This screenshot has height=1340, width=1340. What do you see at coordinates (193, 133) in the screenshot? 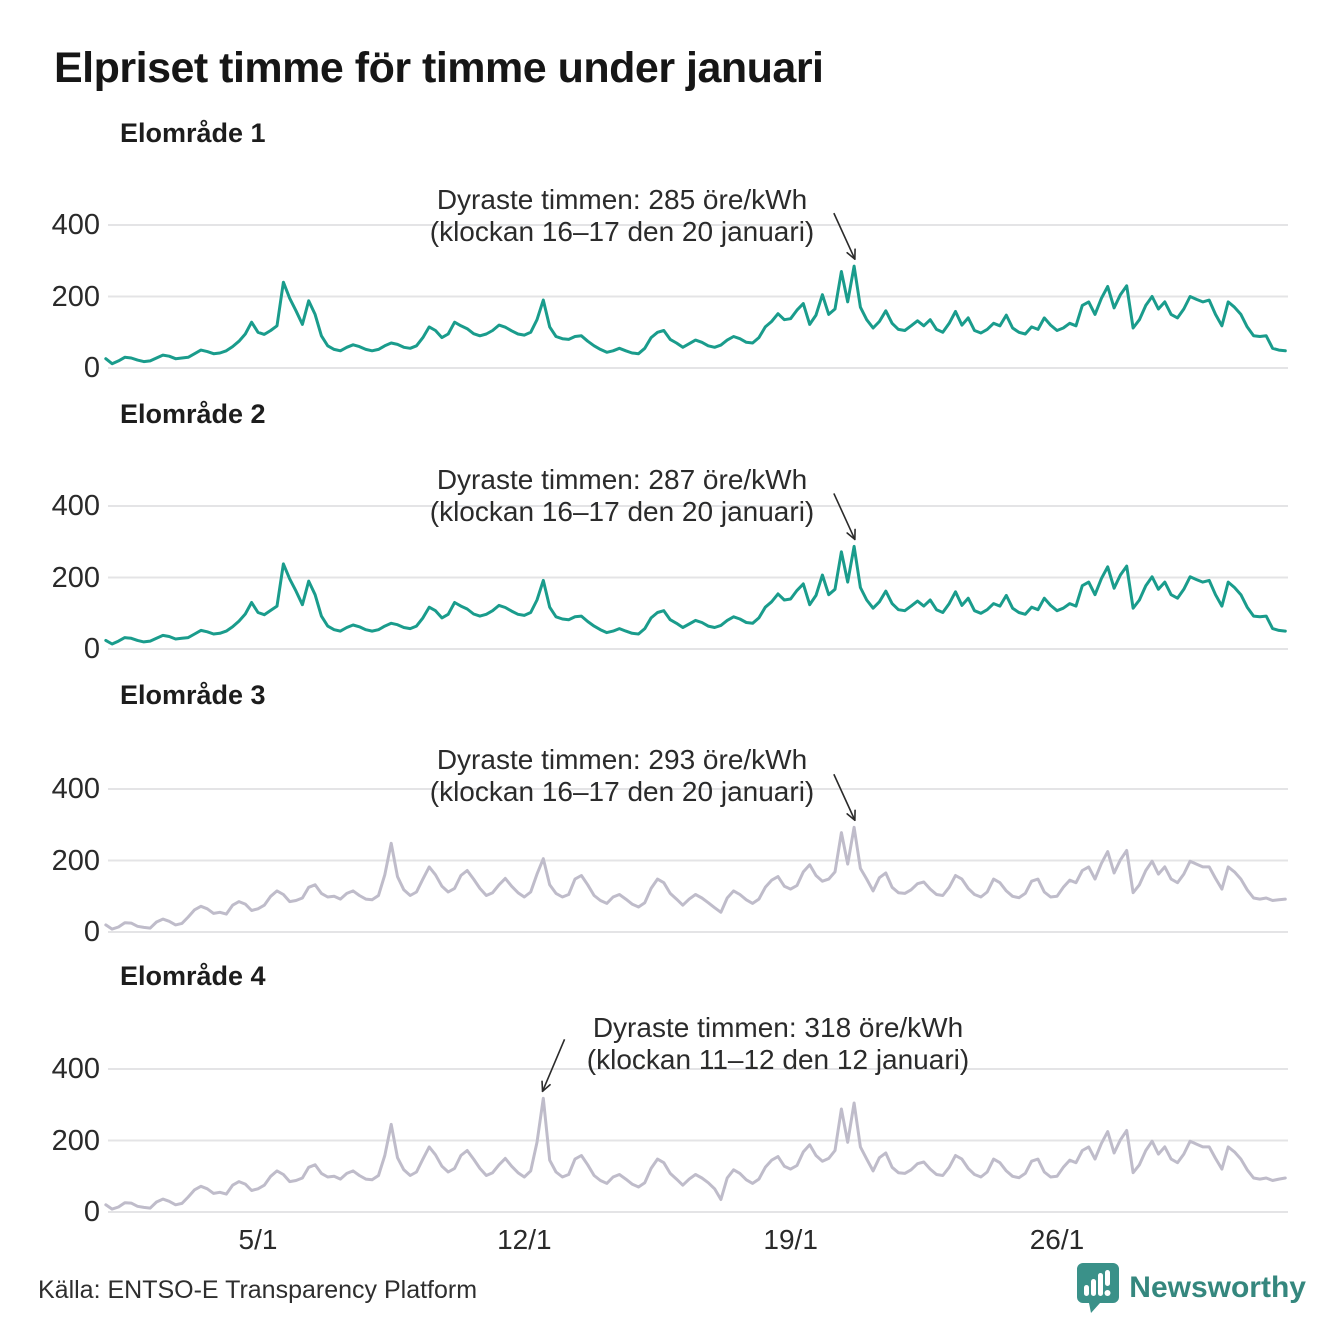
I see `panel-title-elomrade-1: Elområde 1` at bounding box center [193, 133].